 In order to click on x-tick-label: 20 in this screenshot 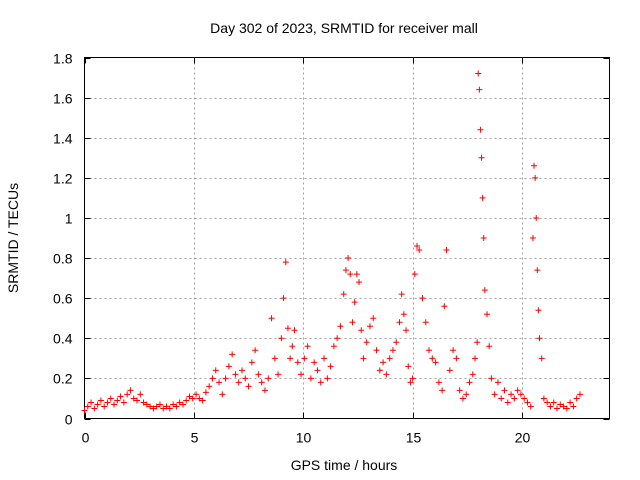, I will do `click(523, 438)`.